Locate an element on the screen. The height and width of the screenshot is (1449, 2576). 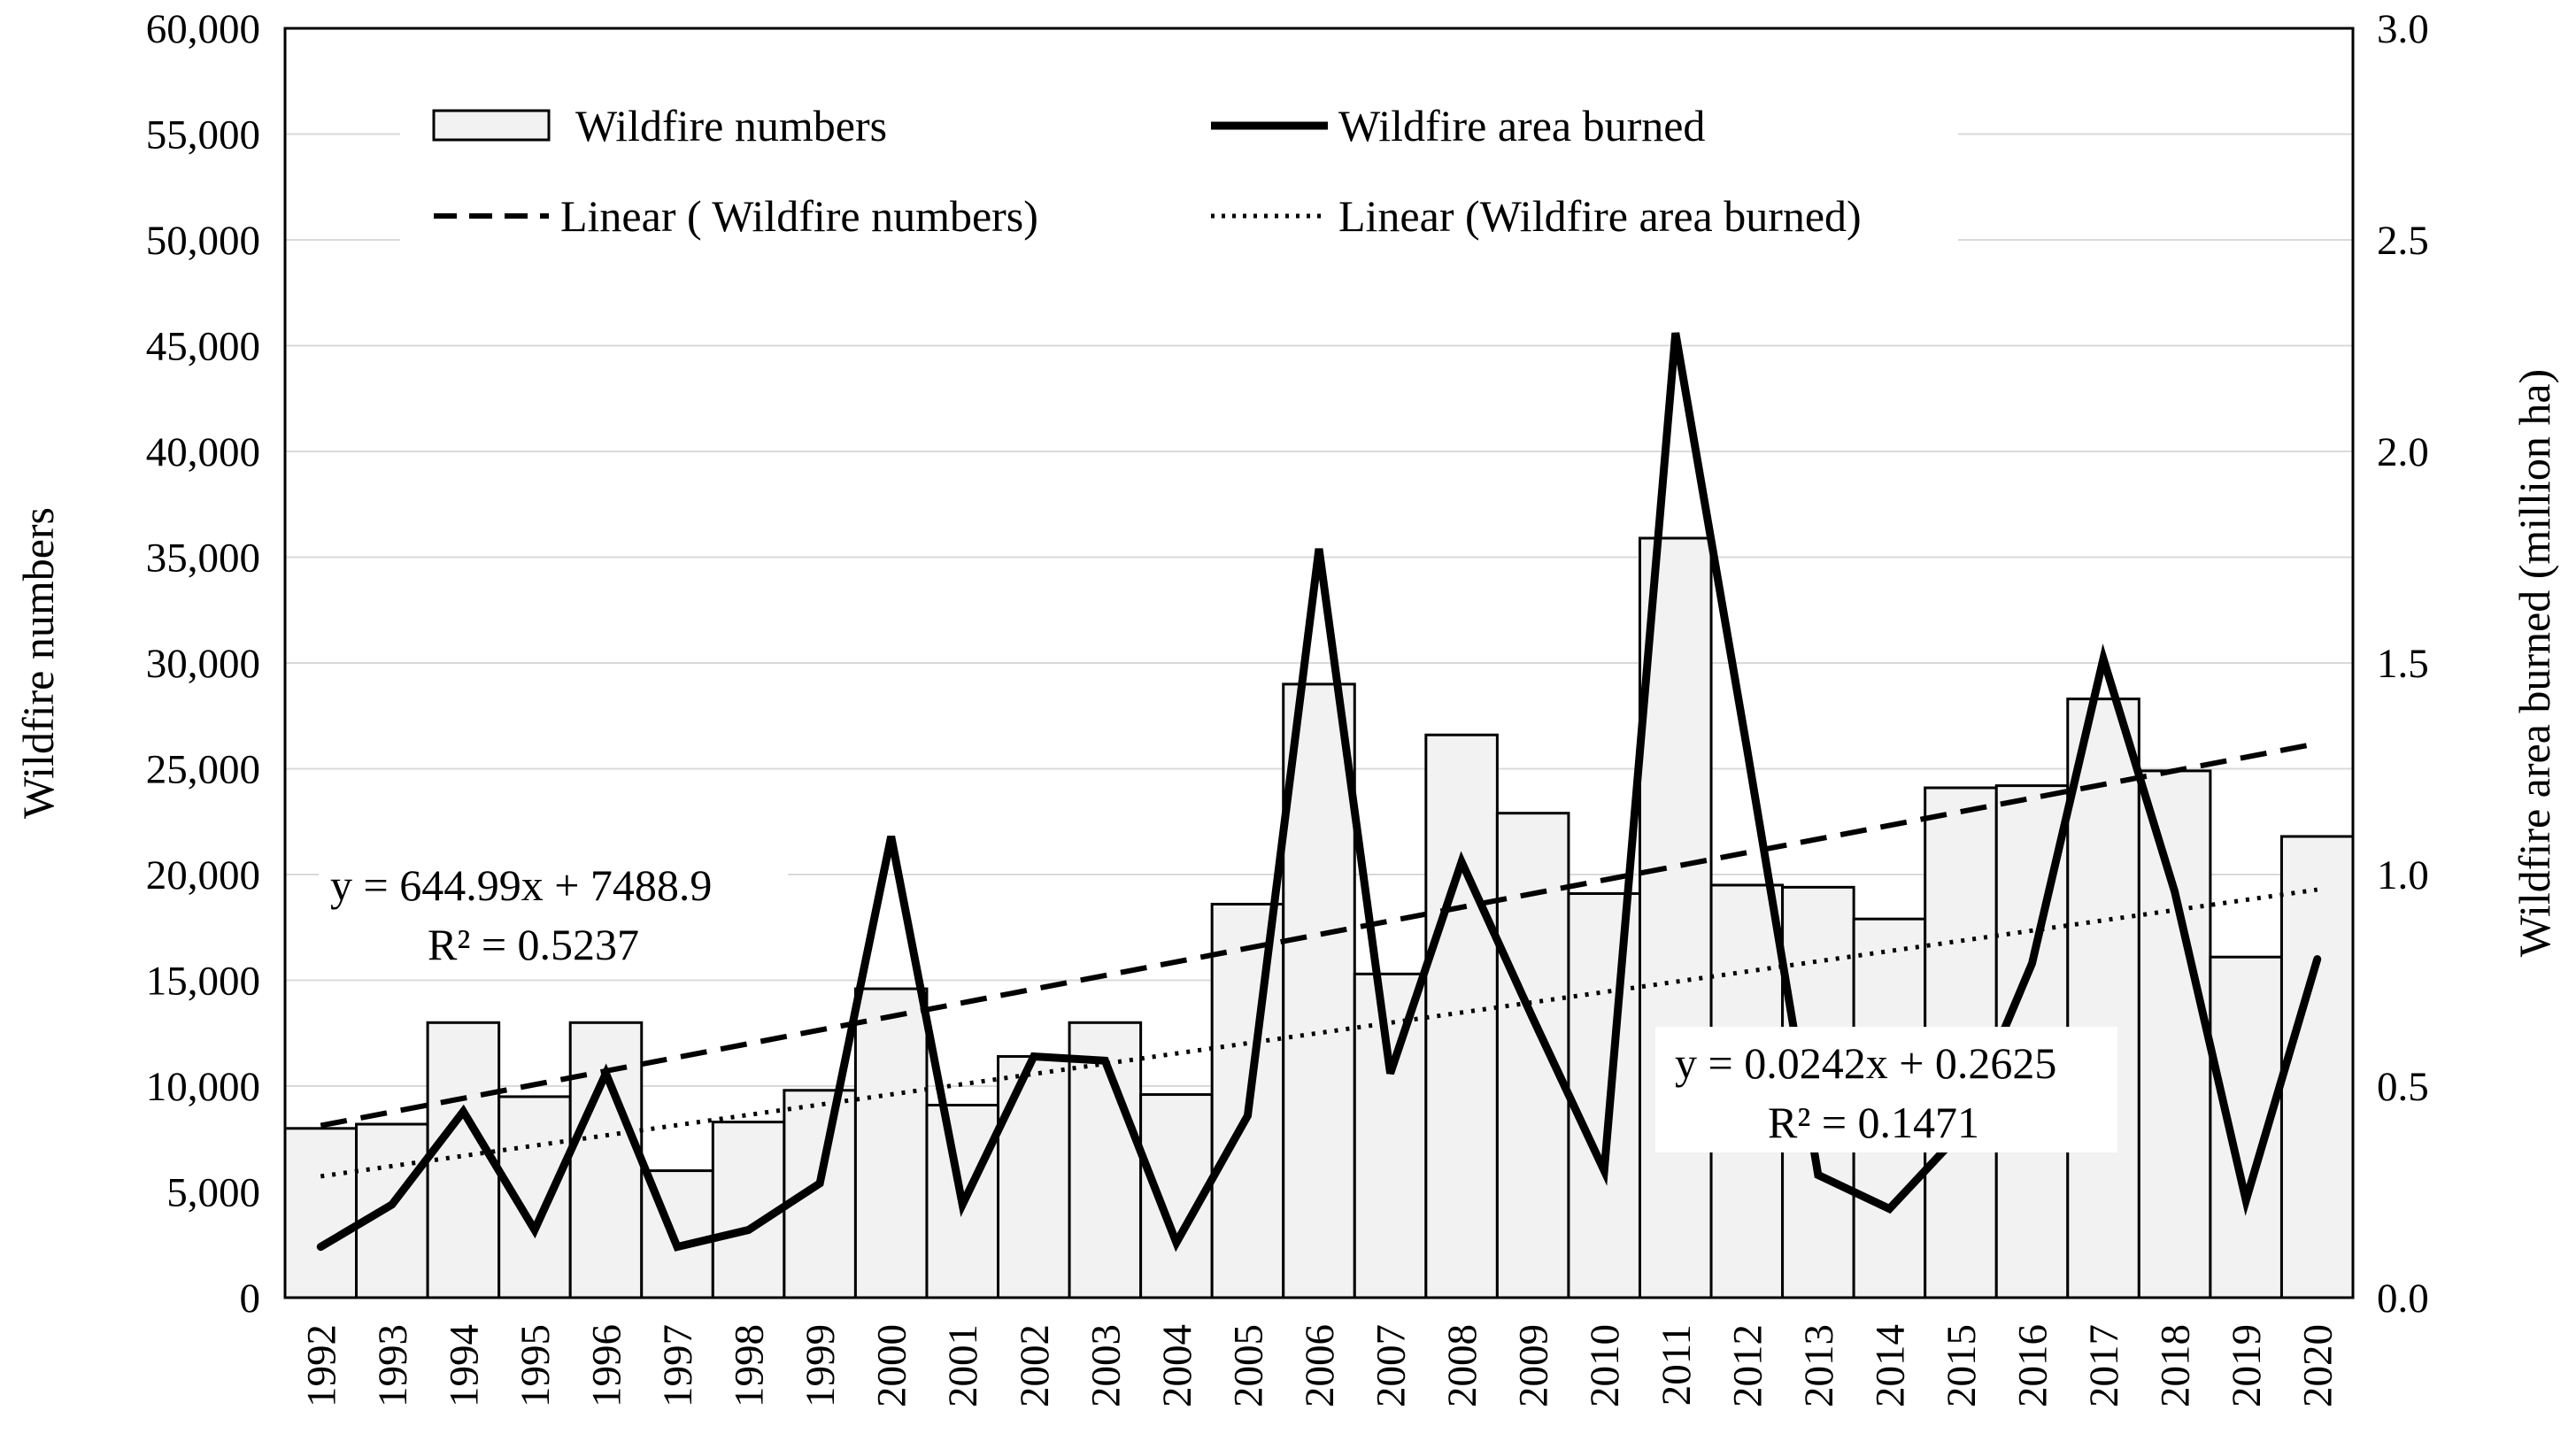
left-tick-label: 45,000 is located at coordinates (203, 347).